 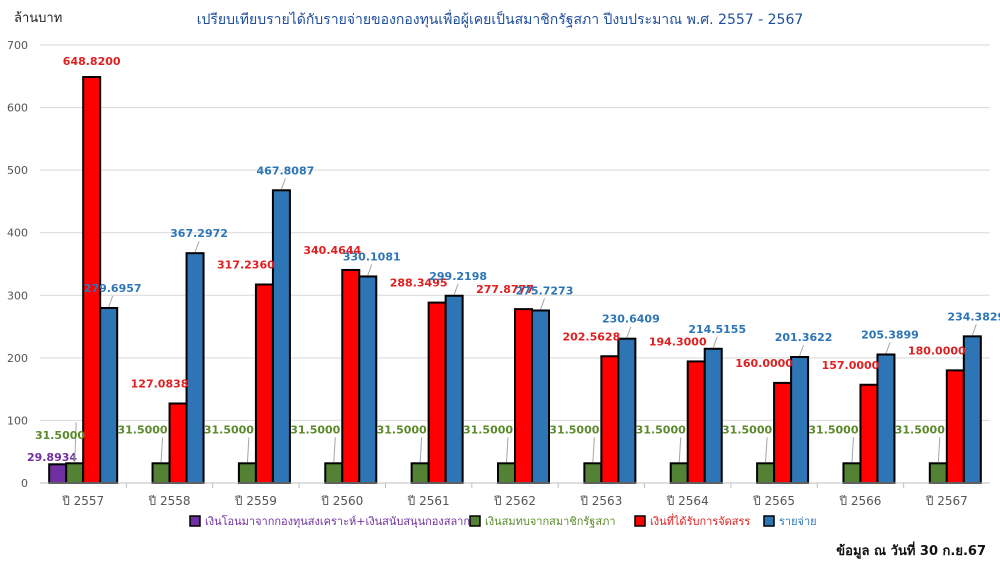 What do you see at coordinates (83, 501) in the screenshot?
I see `x-tick-label: ปี 2557` at bounding box center [83, 501].